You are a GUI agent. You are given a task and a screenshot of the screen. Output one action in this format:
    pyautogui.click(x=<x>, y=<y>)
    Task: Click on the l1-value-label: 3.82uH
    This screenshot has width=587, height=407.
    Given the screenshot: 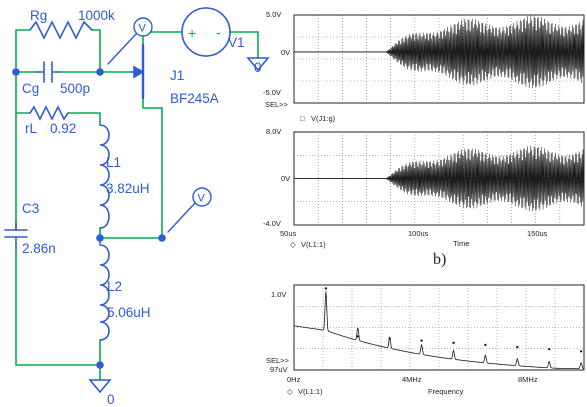 What is the action you would take?
    pyautogui.click(x=128, y=188)
    